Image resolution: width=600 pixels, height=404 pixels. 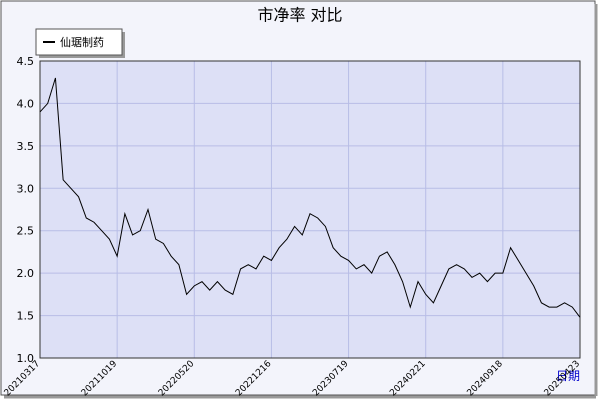 I want to click on y-tick-label: 4.0, so click(x=26, y=103).